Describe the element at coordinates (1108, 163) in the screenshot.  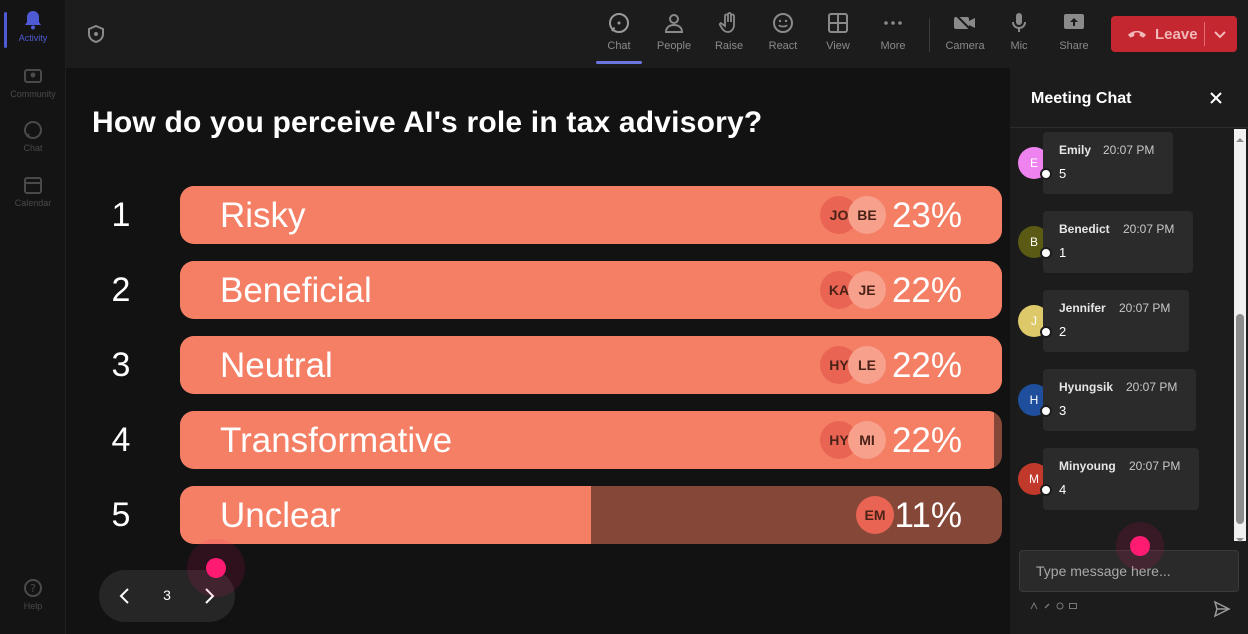
I see `message-bubble: Emily 20:07 PM 5` at that location.